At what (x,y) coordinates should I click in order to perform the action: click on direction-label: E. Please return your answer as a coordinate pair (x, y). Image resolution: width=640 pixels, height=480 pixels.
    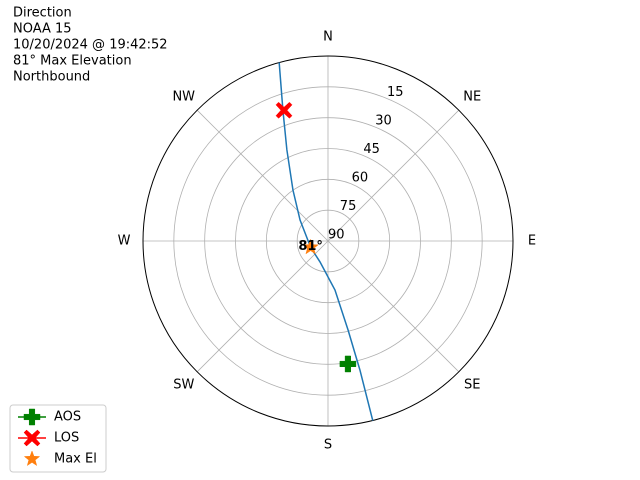
    Looking at the image, I should click on (532, 241).